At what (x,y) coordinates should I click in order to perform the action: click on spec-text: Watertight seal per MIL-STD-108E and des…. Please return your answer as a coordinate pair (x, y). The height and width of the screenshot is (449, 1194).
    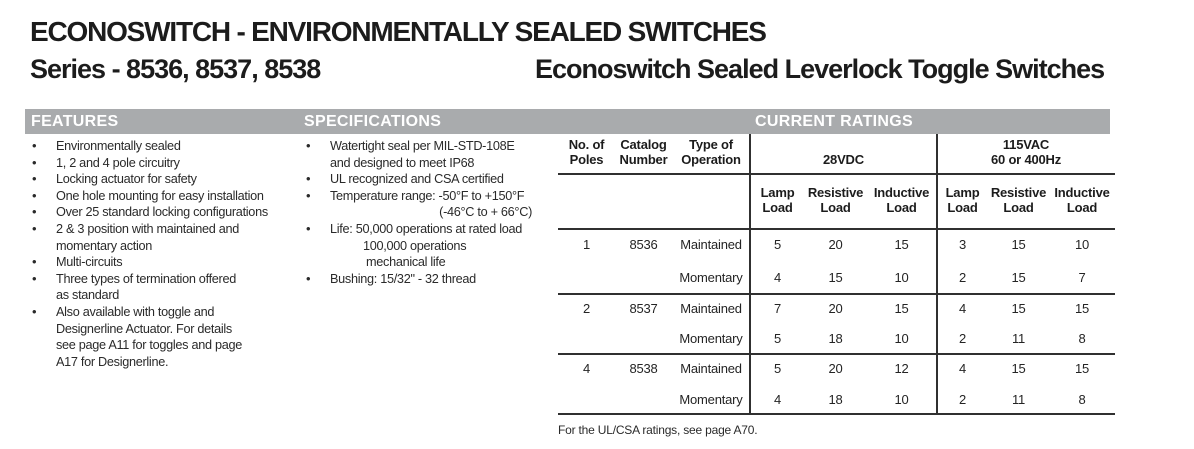
    Looking at the image, I should click on (422, 154).